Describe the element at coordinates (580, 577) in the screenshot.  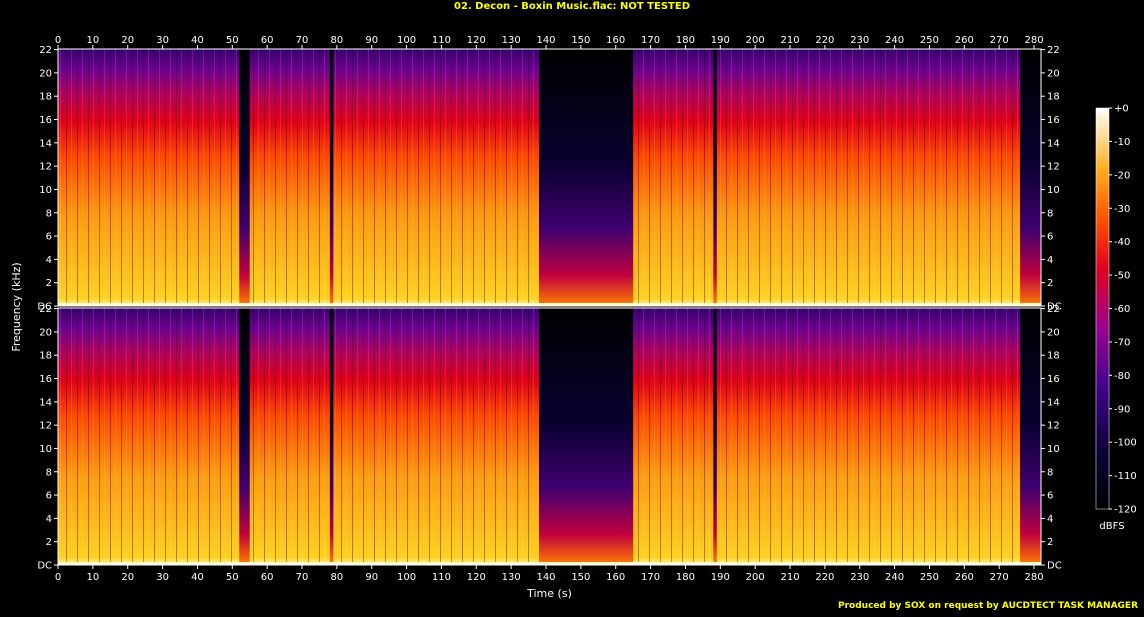
I see `x-tick-label: 150` at that location.